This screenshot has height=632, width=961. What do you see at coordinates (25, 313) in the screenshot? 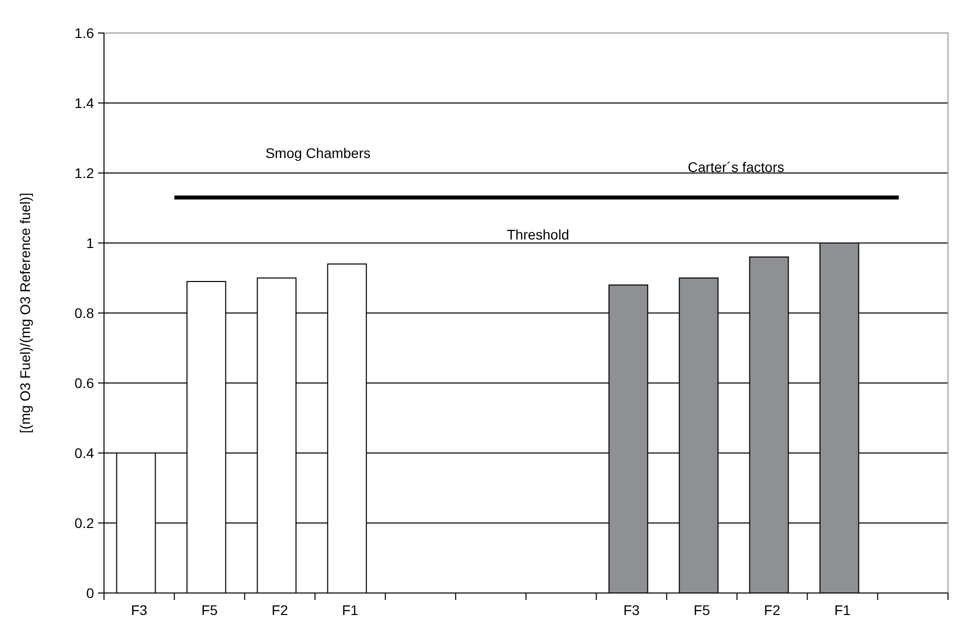
I see `y-axis-title: [(mg O3 Fuel)/(mg O3 Reference fuel)]` at bounding box center [25, 313].